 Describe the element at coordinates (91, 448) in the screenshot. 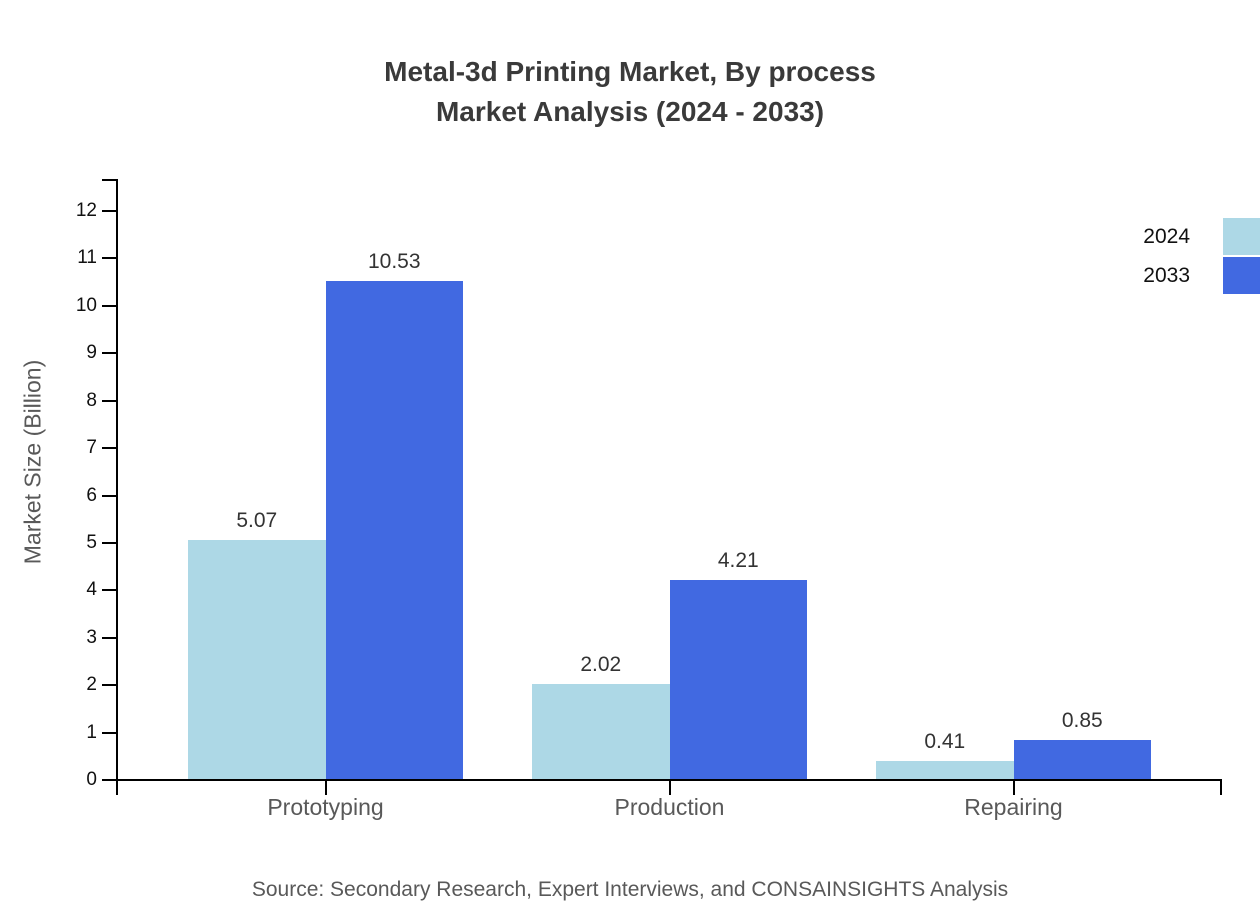

I see `y-tick-label: 7` at that location.